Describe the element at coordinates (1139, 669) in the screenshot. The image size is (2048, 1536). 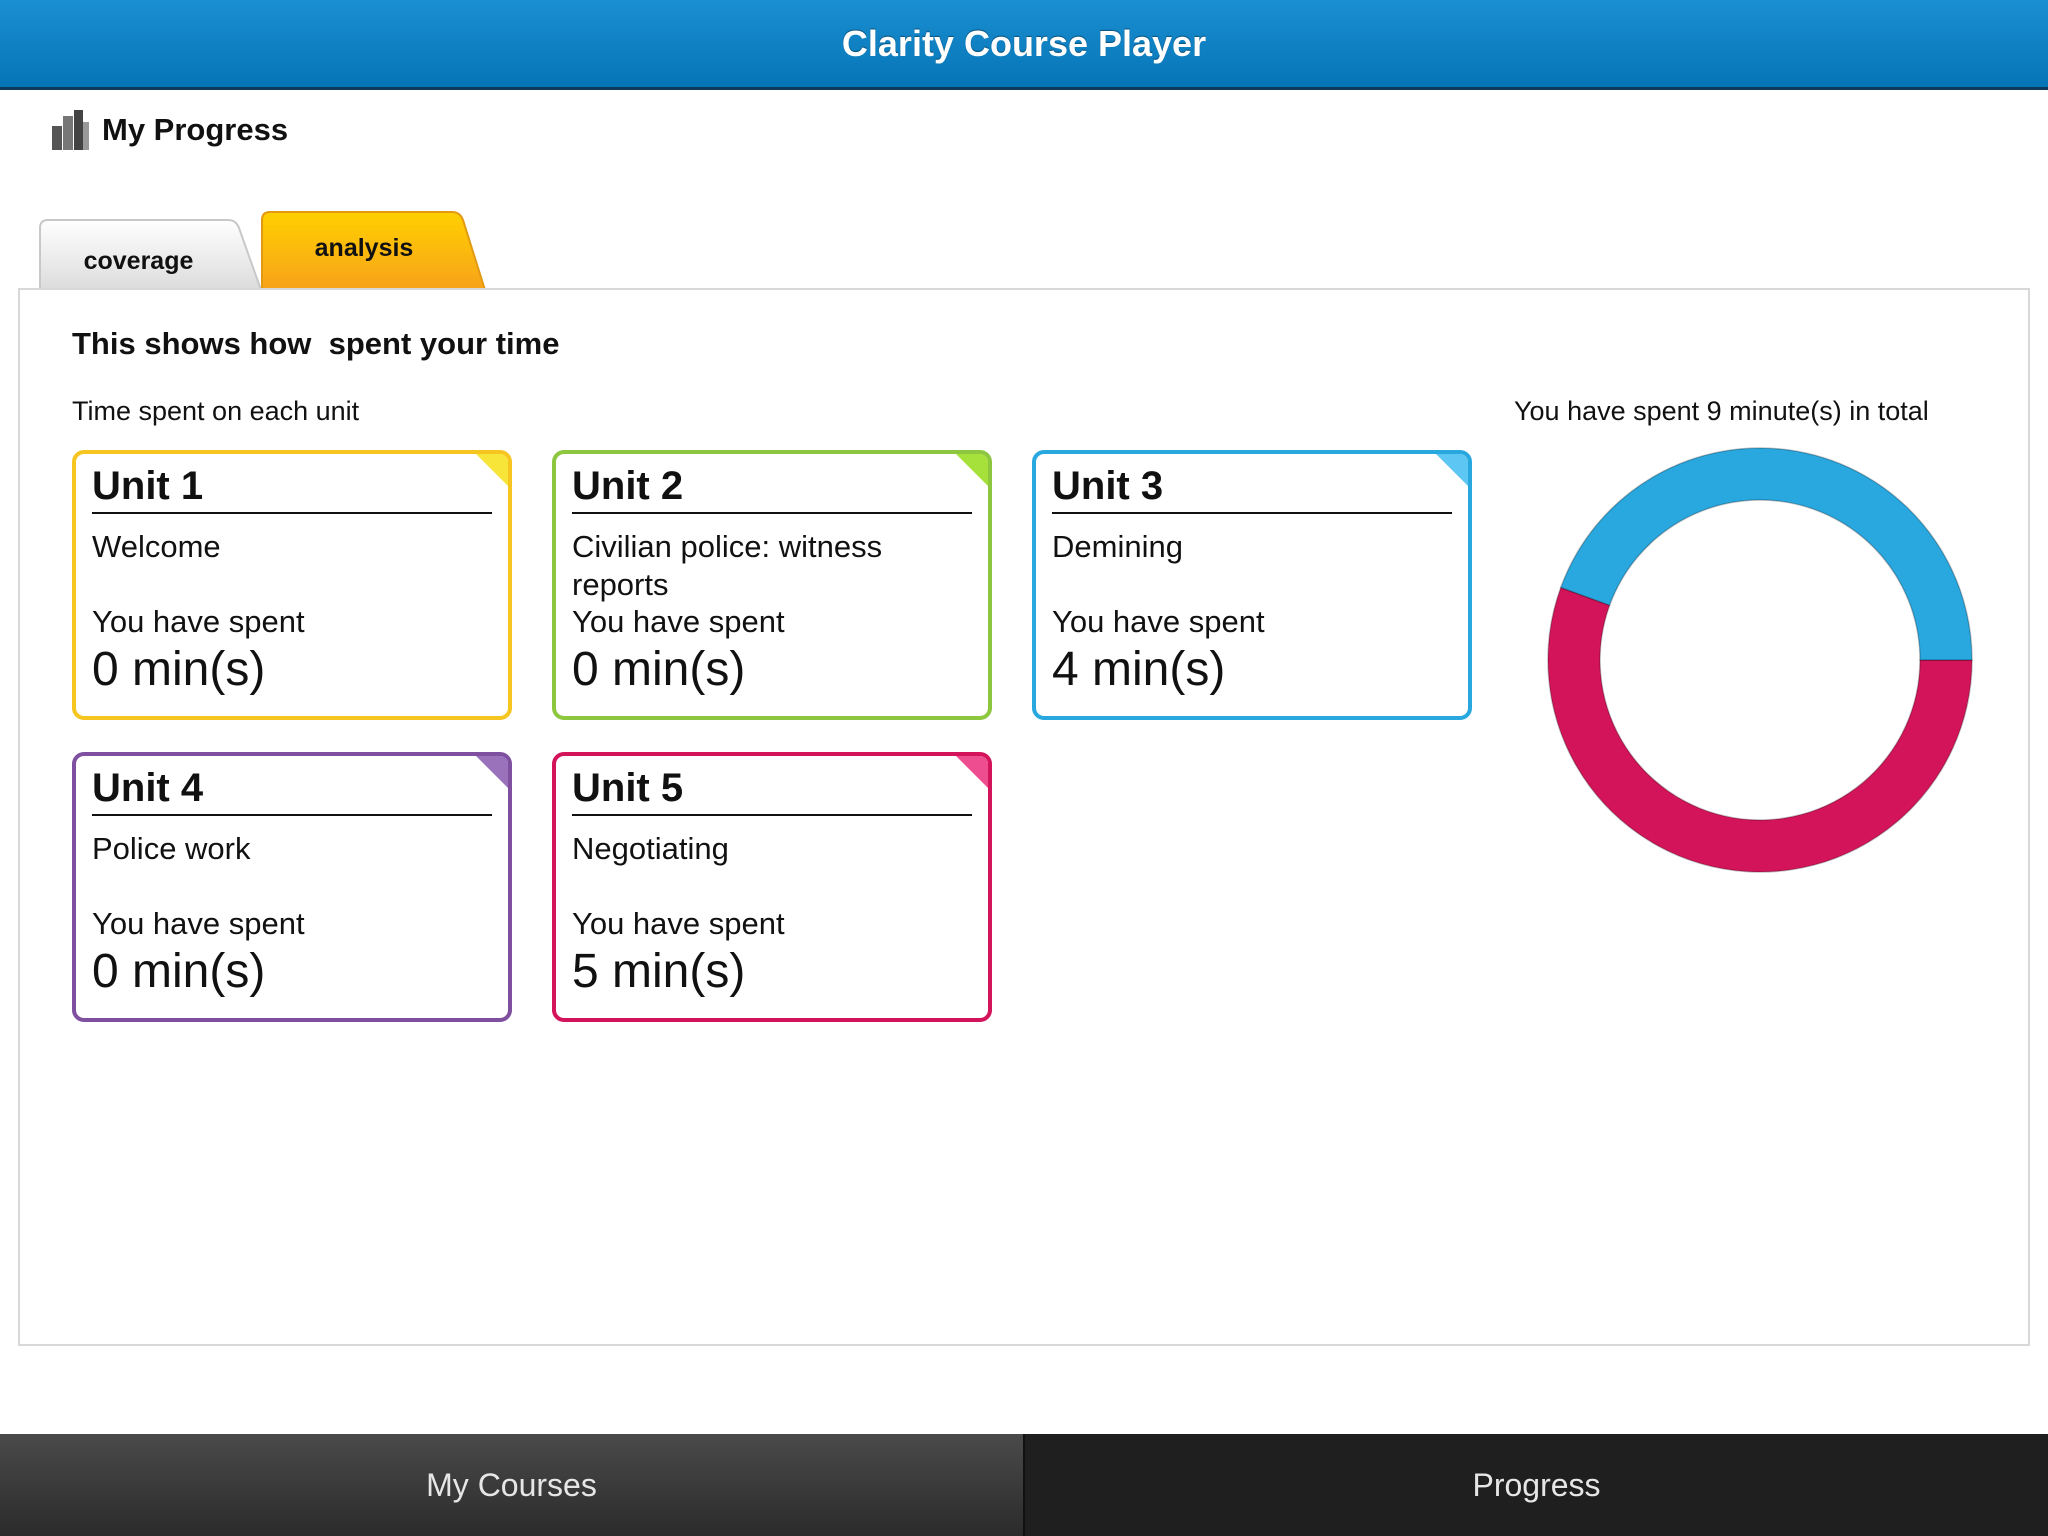
I see `unit-time: 4 min(s)` at that location.